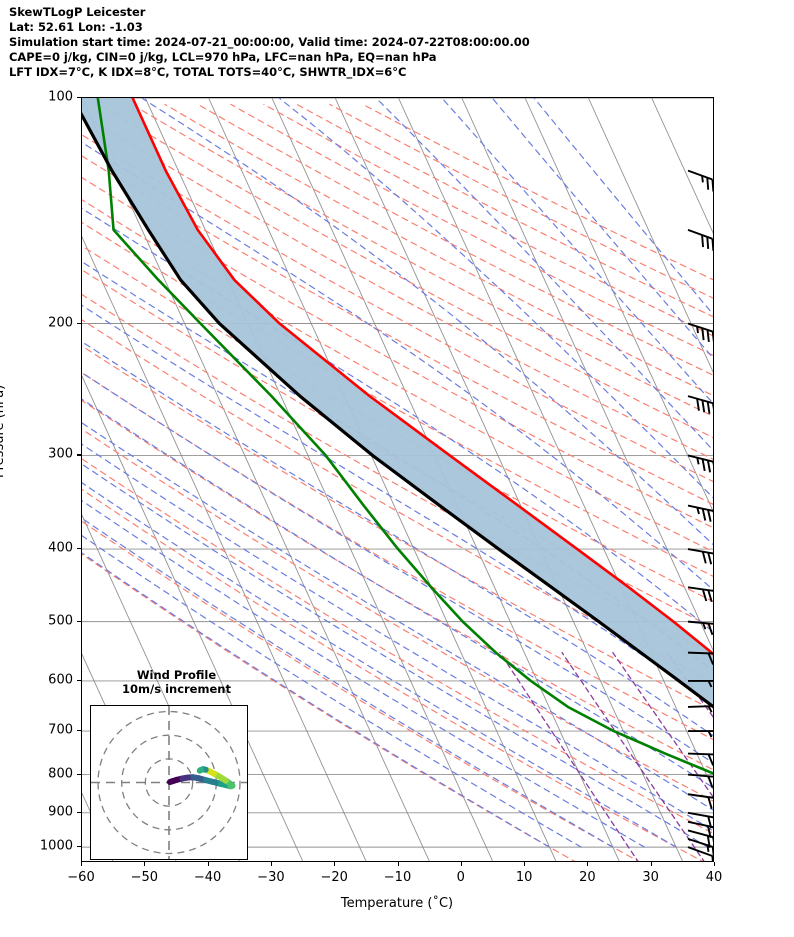 The height and width of the screenshot is (937, 794). What do you see at coordinates (77, 12) in the screenshot?
I see `header-line-title: SkewTLogP Leicester` at bounding box center [77, 12].